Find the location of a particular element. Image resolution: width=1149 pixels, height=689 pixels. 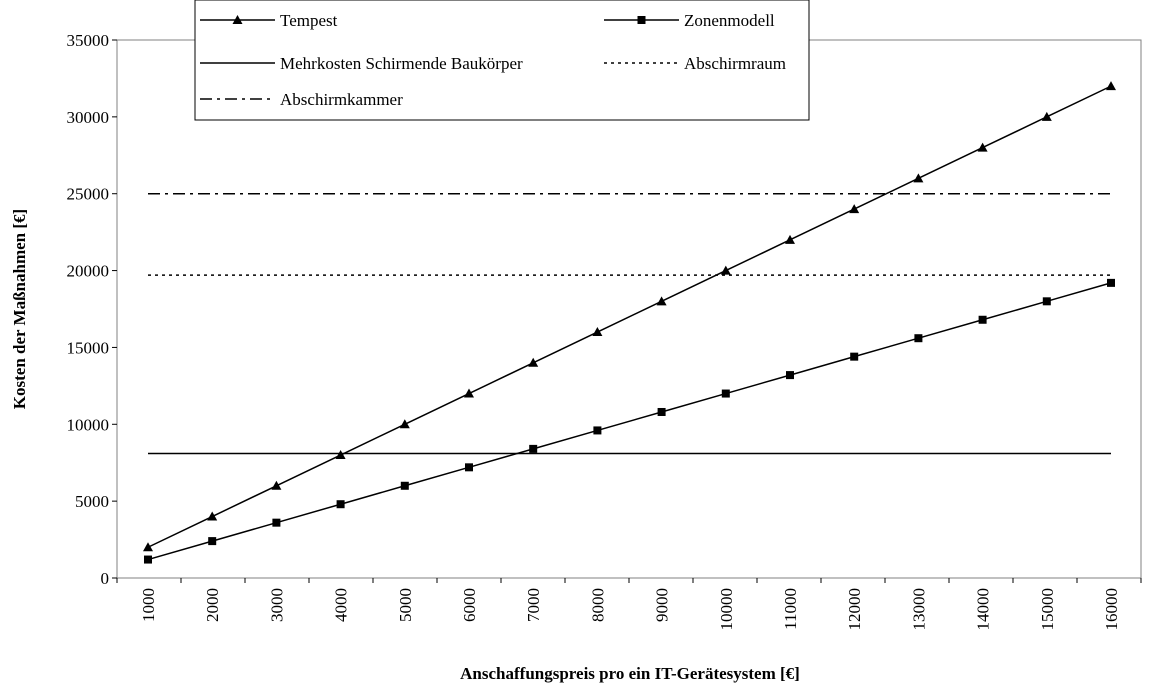

legend-entry: Abschirmraum is located at coordinates (695, 63).